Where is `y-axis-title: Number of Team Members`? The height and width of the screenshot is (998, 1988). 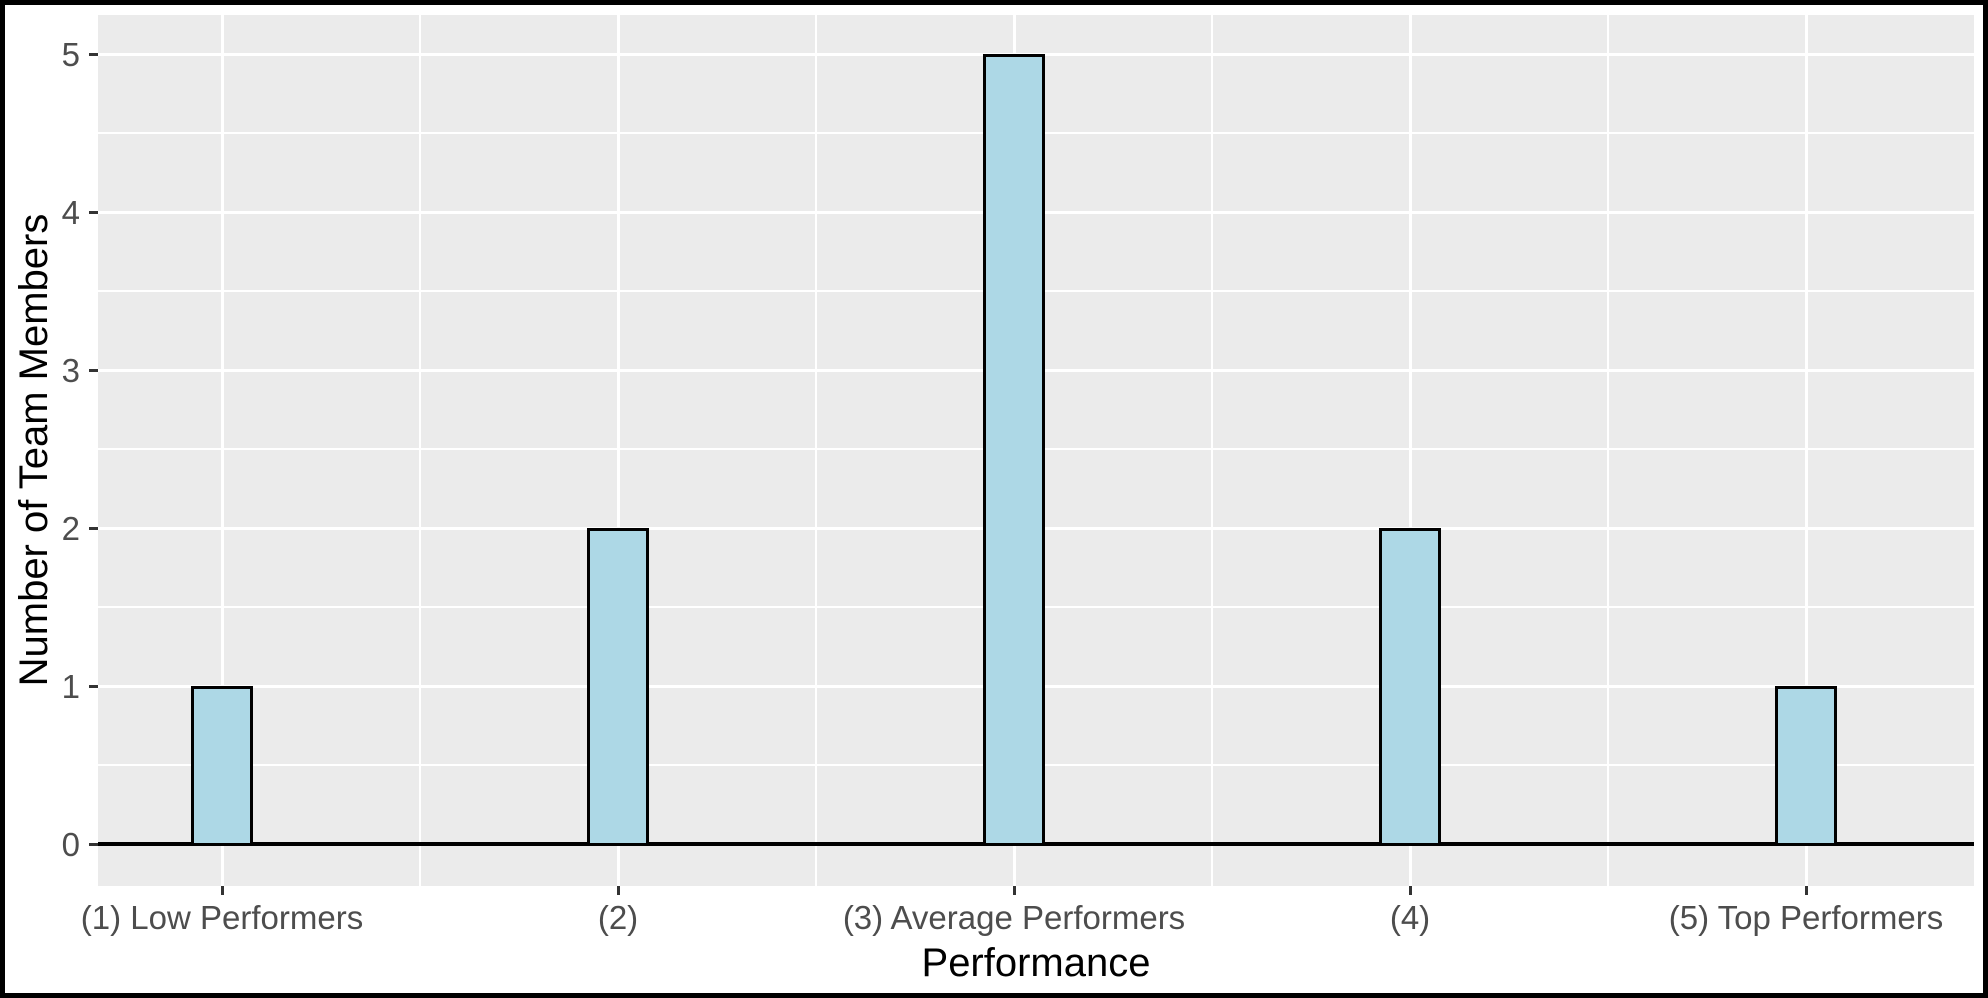
y-axis-title: Number of Team Members is located at coordinates (34, 450).